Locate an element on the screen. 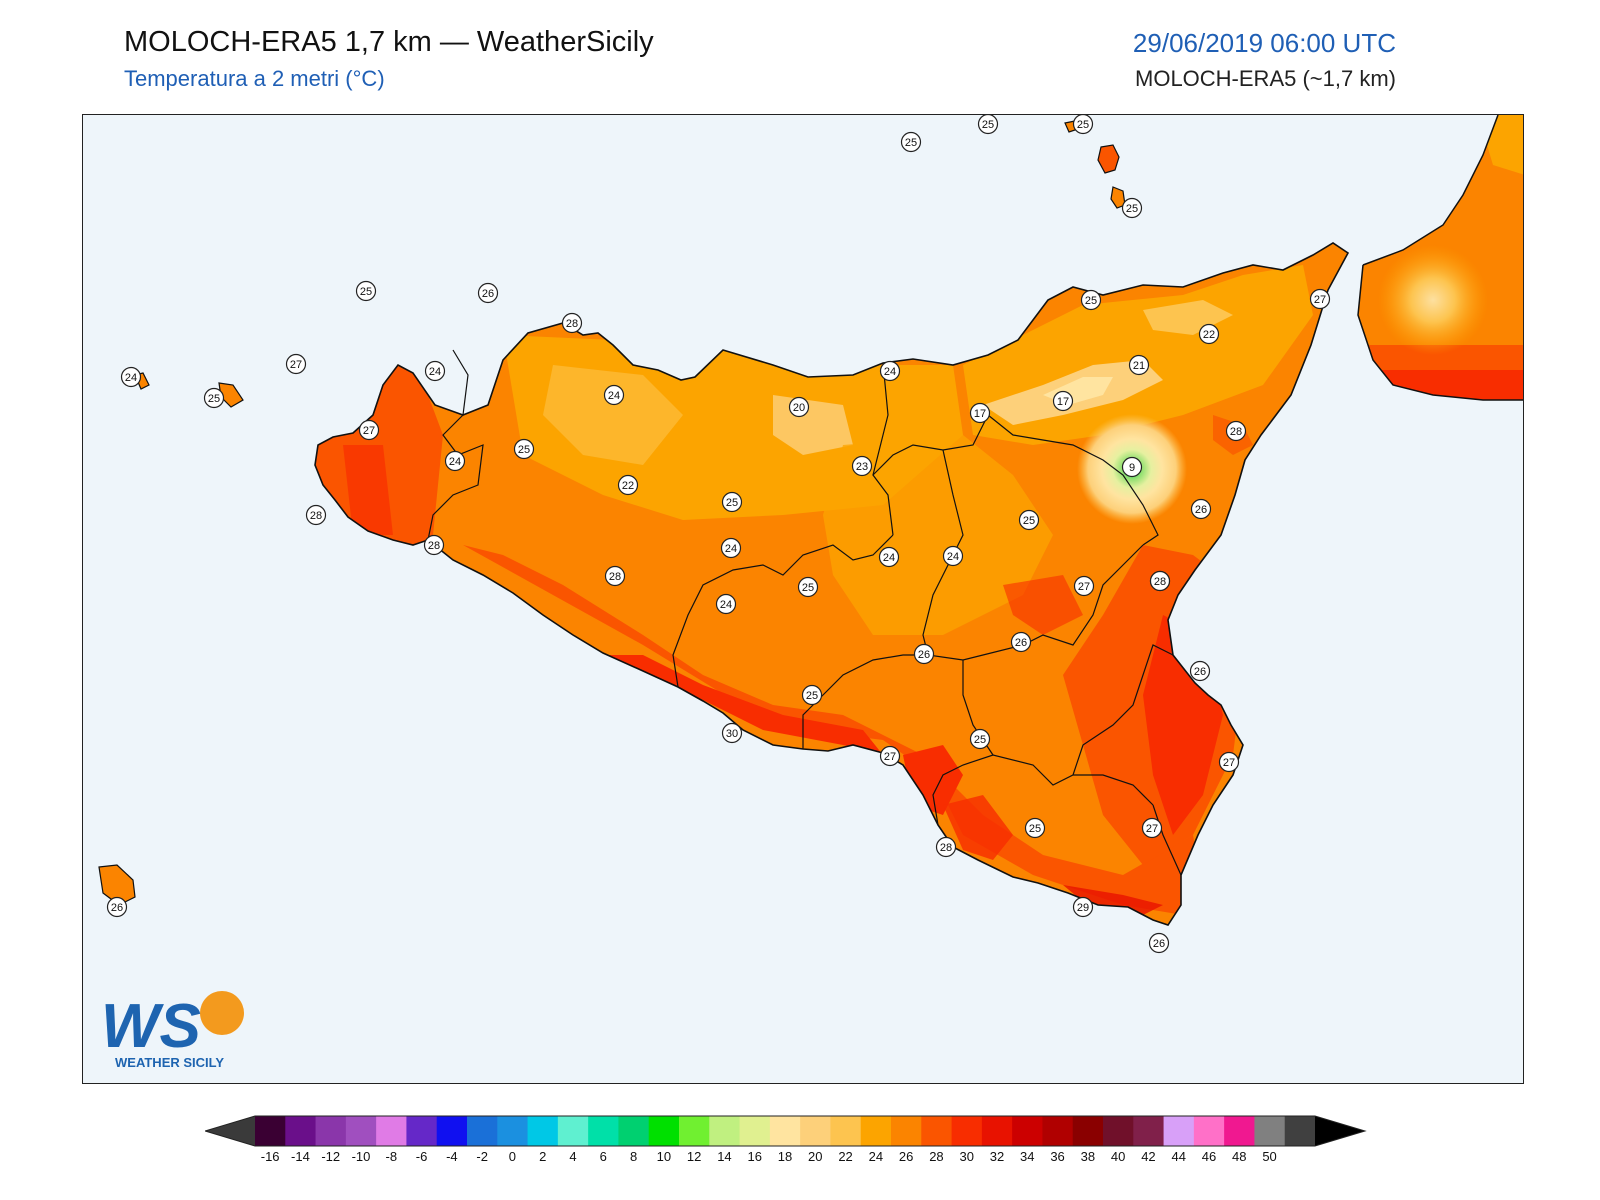 The width and height of the screenshot is (1600, 1200). svg-text: WEATHER SICILY is located at coordinates (169, 1062).